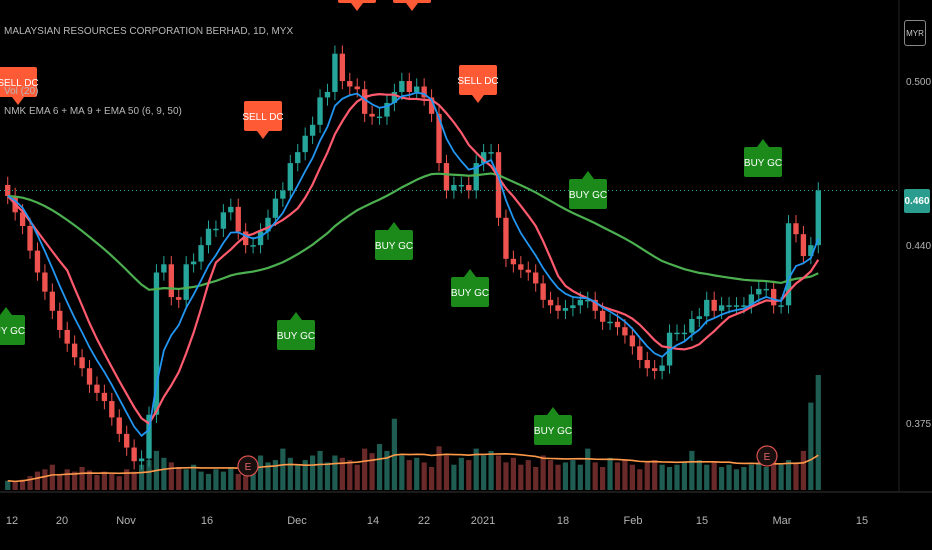 The image size is (932, 550). What do you see at coordinates (424, 521) in the screenshot?
I see `x-tick-label: 22` at bounding box center [424, 521].